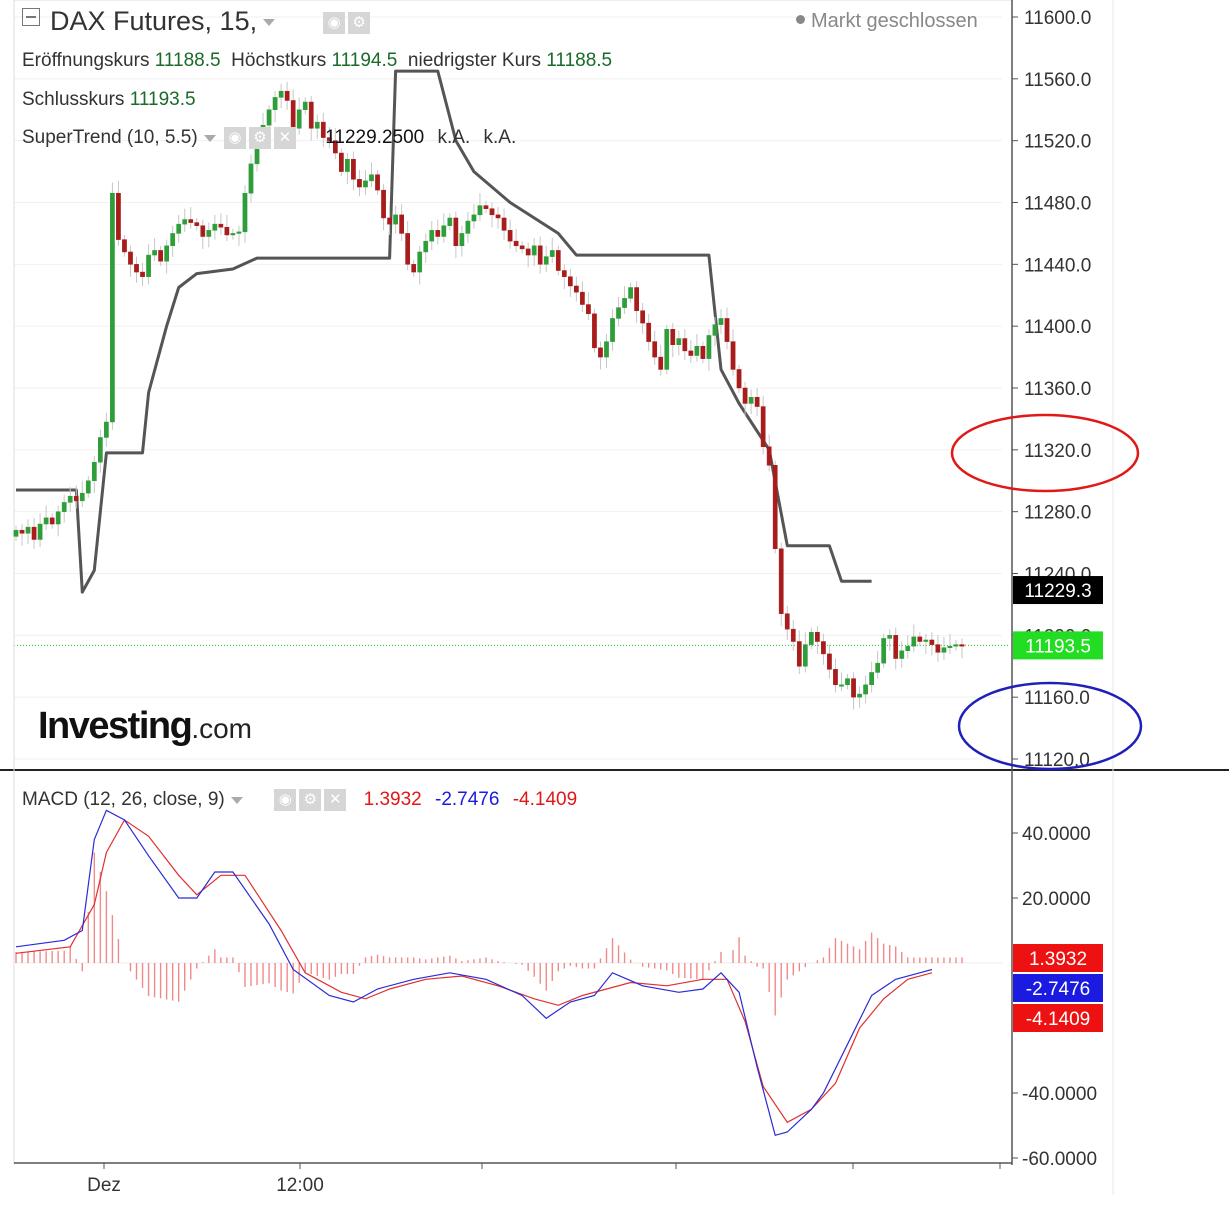 This screenshot has height=1211, width=1229. I want to click on price-badges: 11229.3 11193.5 1.3932 -2.7476 -4.1409, so click(1058, 804).